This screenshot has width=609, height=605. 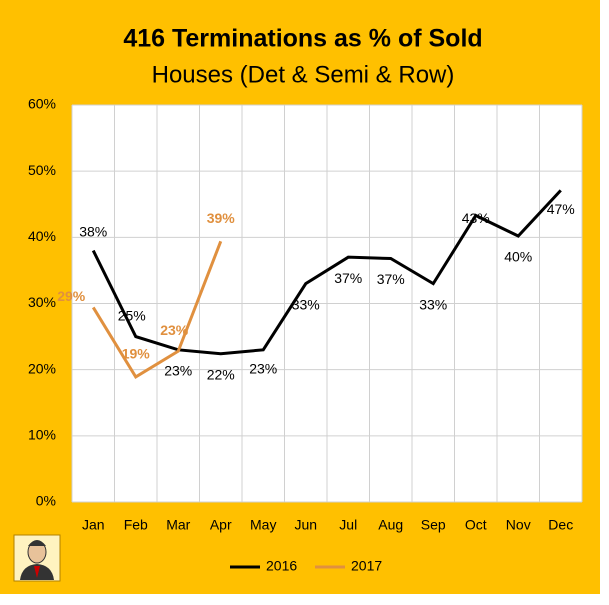 I want to click on data-label: 19%, so click(x=136, y=354).